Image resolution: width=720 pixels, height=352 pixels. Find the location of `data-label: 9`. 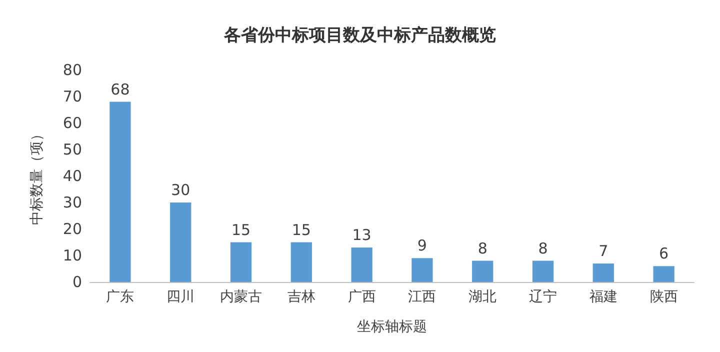

data-label: 9 is located at coordinates (422, 245).